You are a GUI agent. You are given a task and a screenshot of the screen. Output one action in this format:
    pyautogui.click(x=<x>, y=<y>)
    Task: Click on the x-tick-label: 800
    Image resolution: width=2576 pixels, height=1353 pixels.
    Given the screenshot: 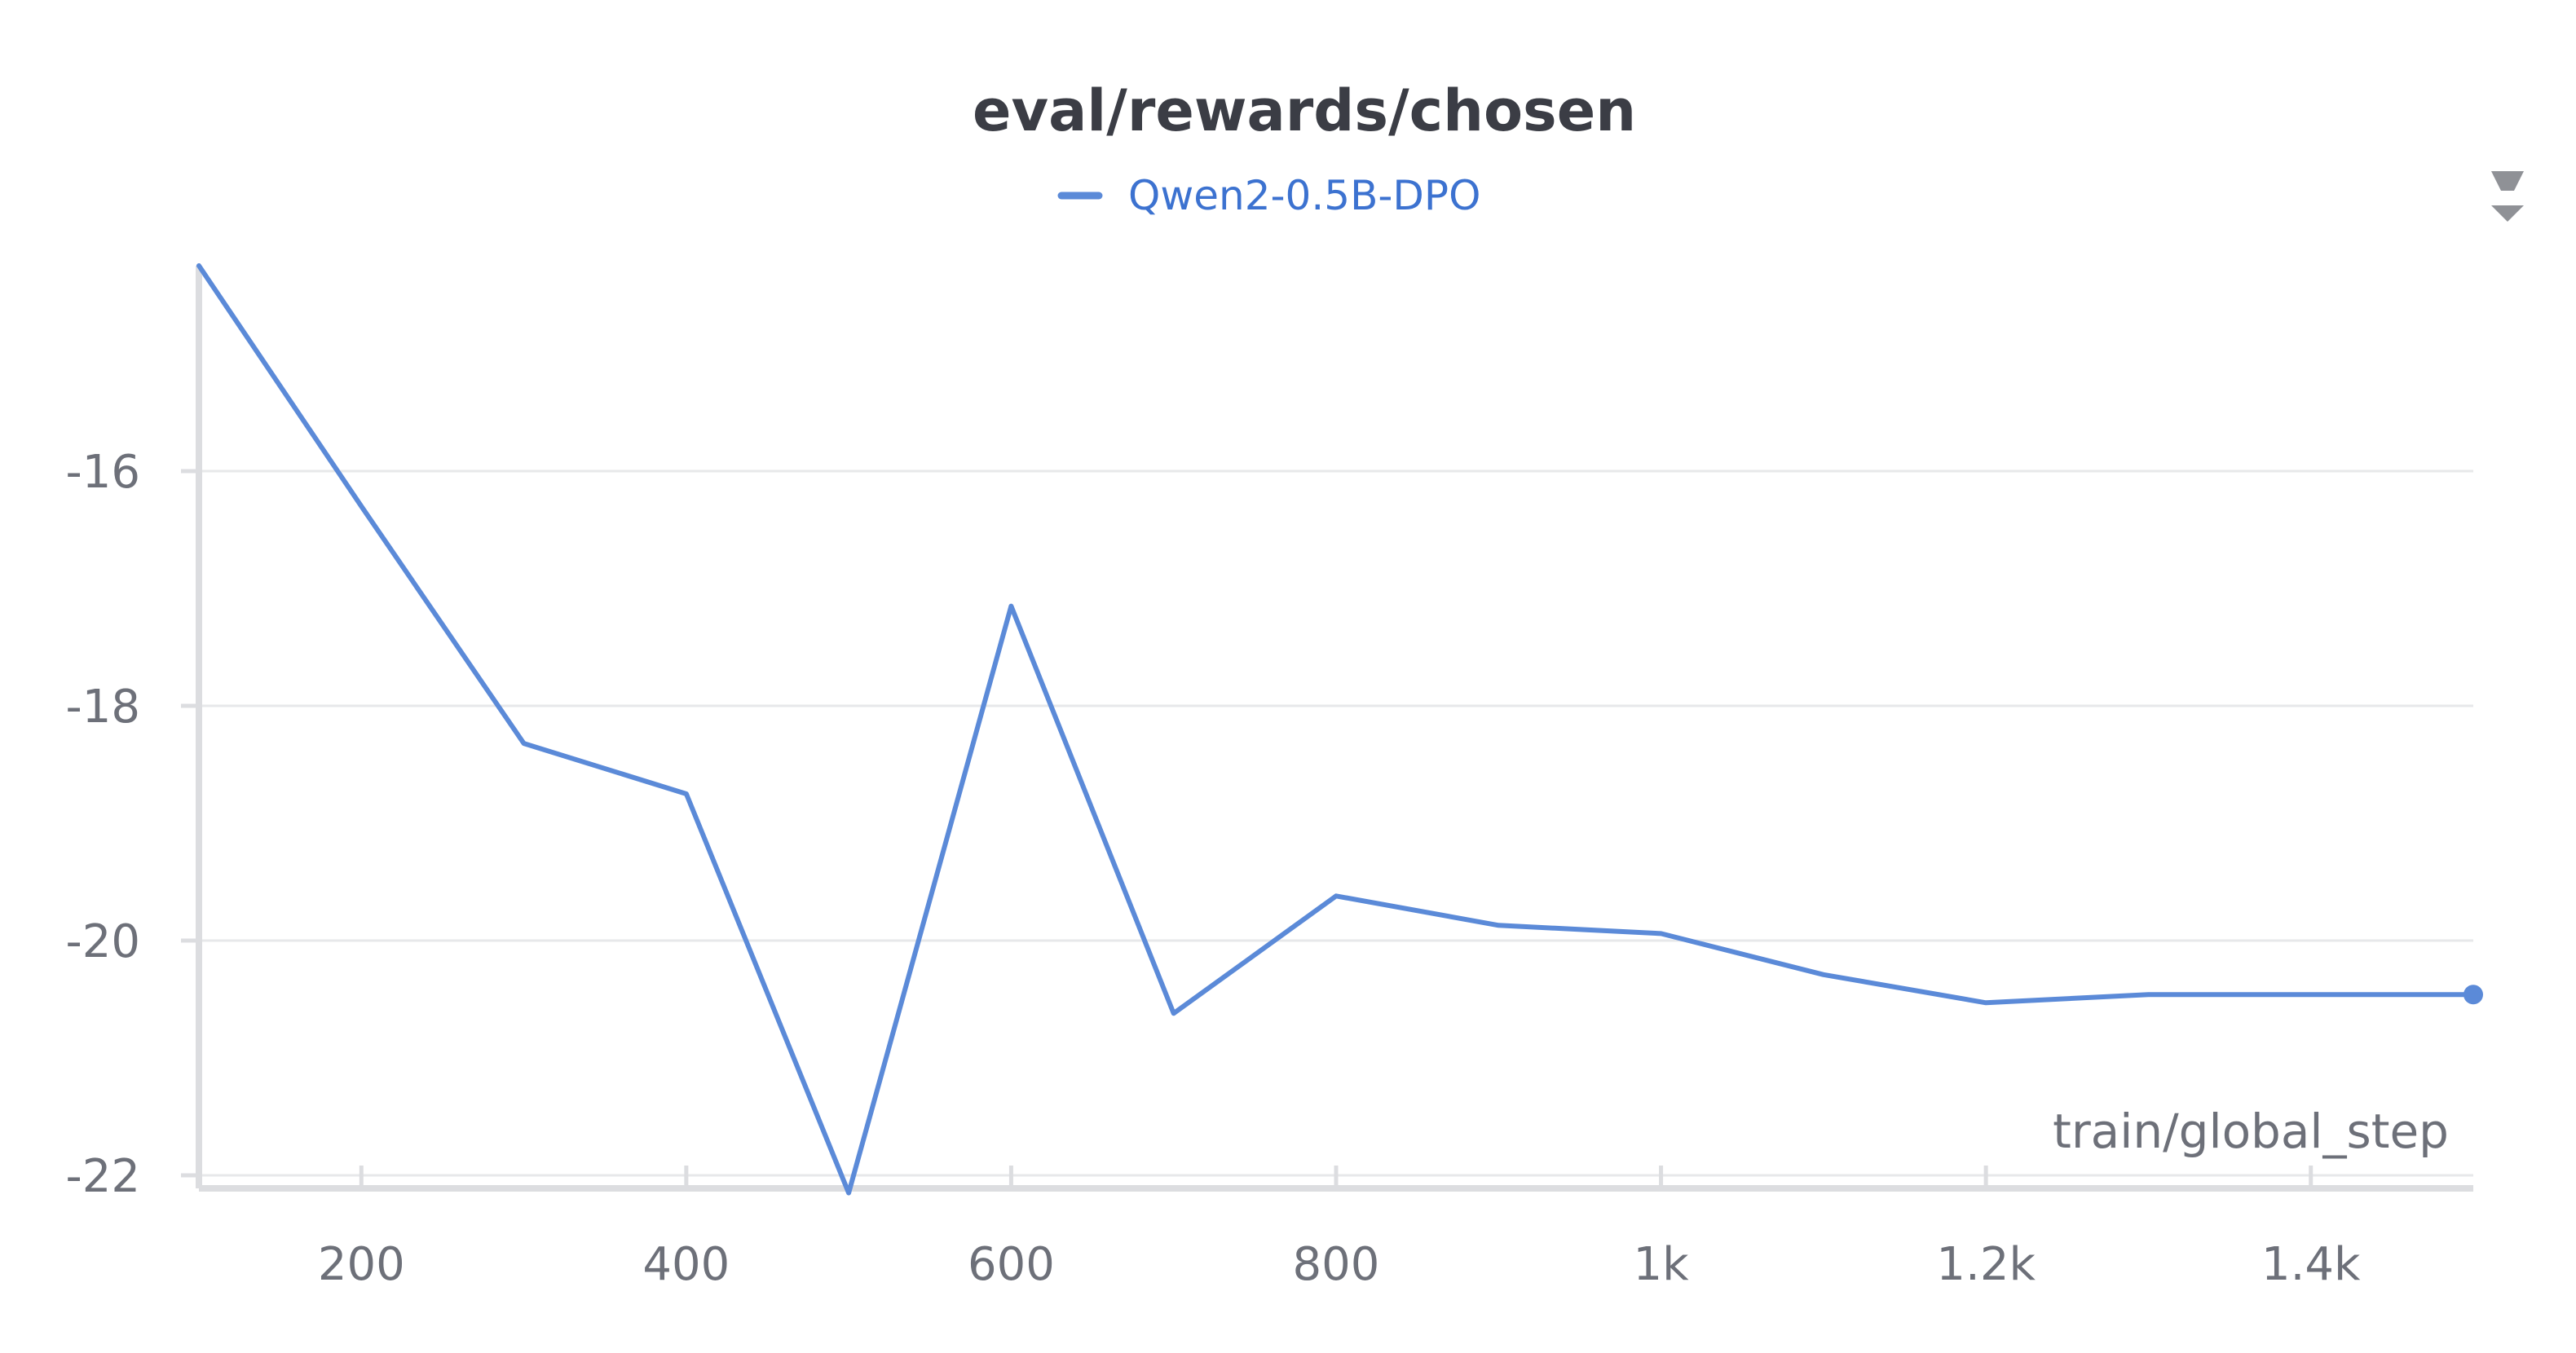 What is the action you would take?
    pyautogui.click(x=1336, y=1264)
    